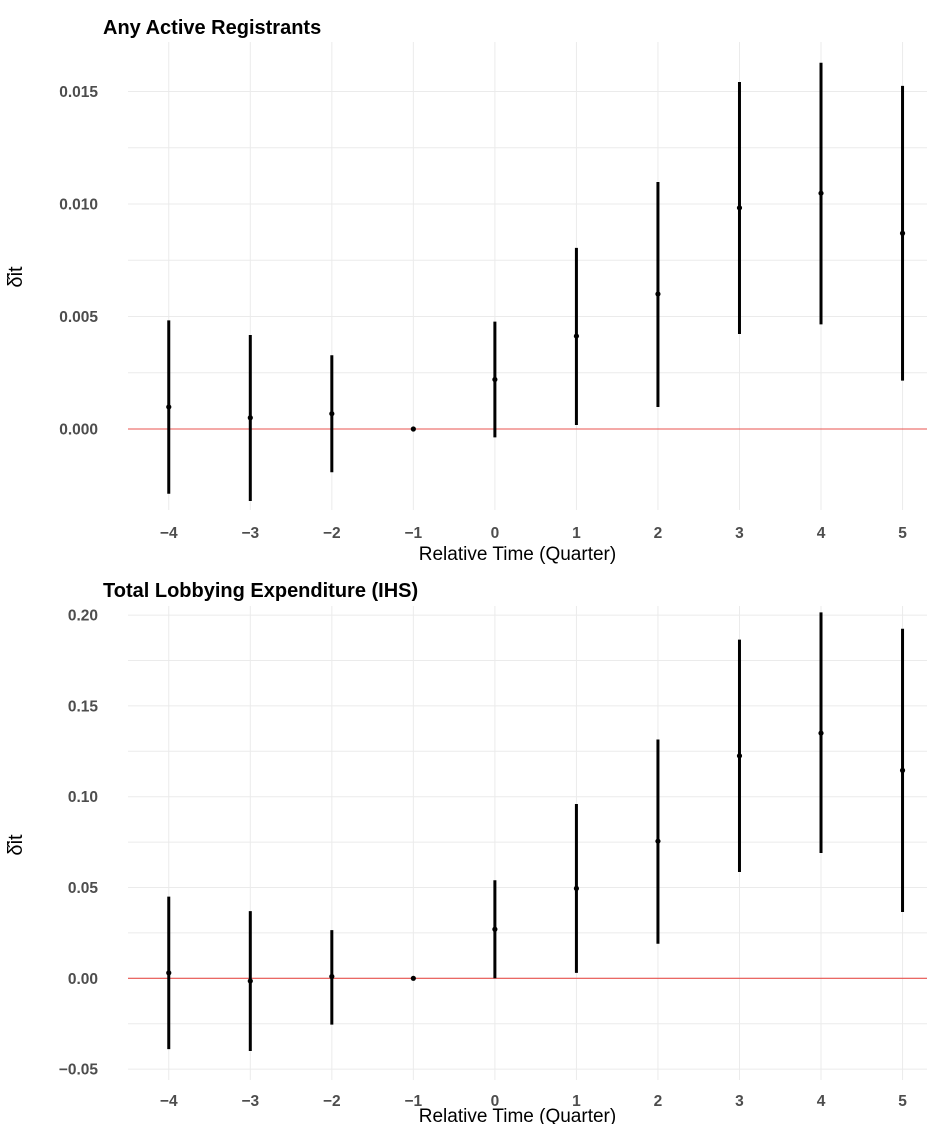  I want to click on y-tick-label: −0.05, so click(79, 1070).